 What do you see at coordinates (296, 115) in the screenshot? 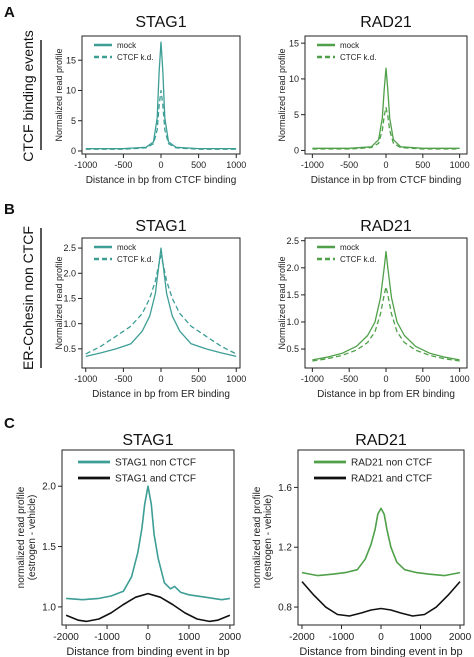
I see `y-tick-label: 5` at bounding box center [296, 115].